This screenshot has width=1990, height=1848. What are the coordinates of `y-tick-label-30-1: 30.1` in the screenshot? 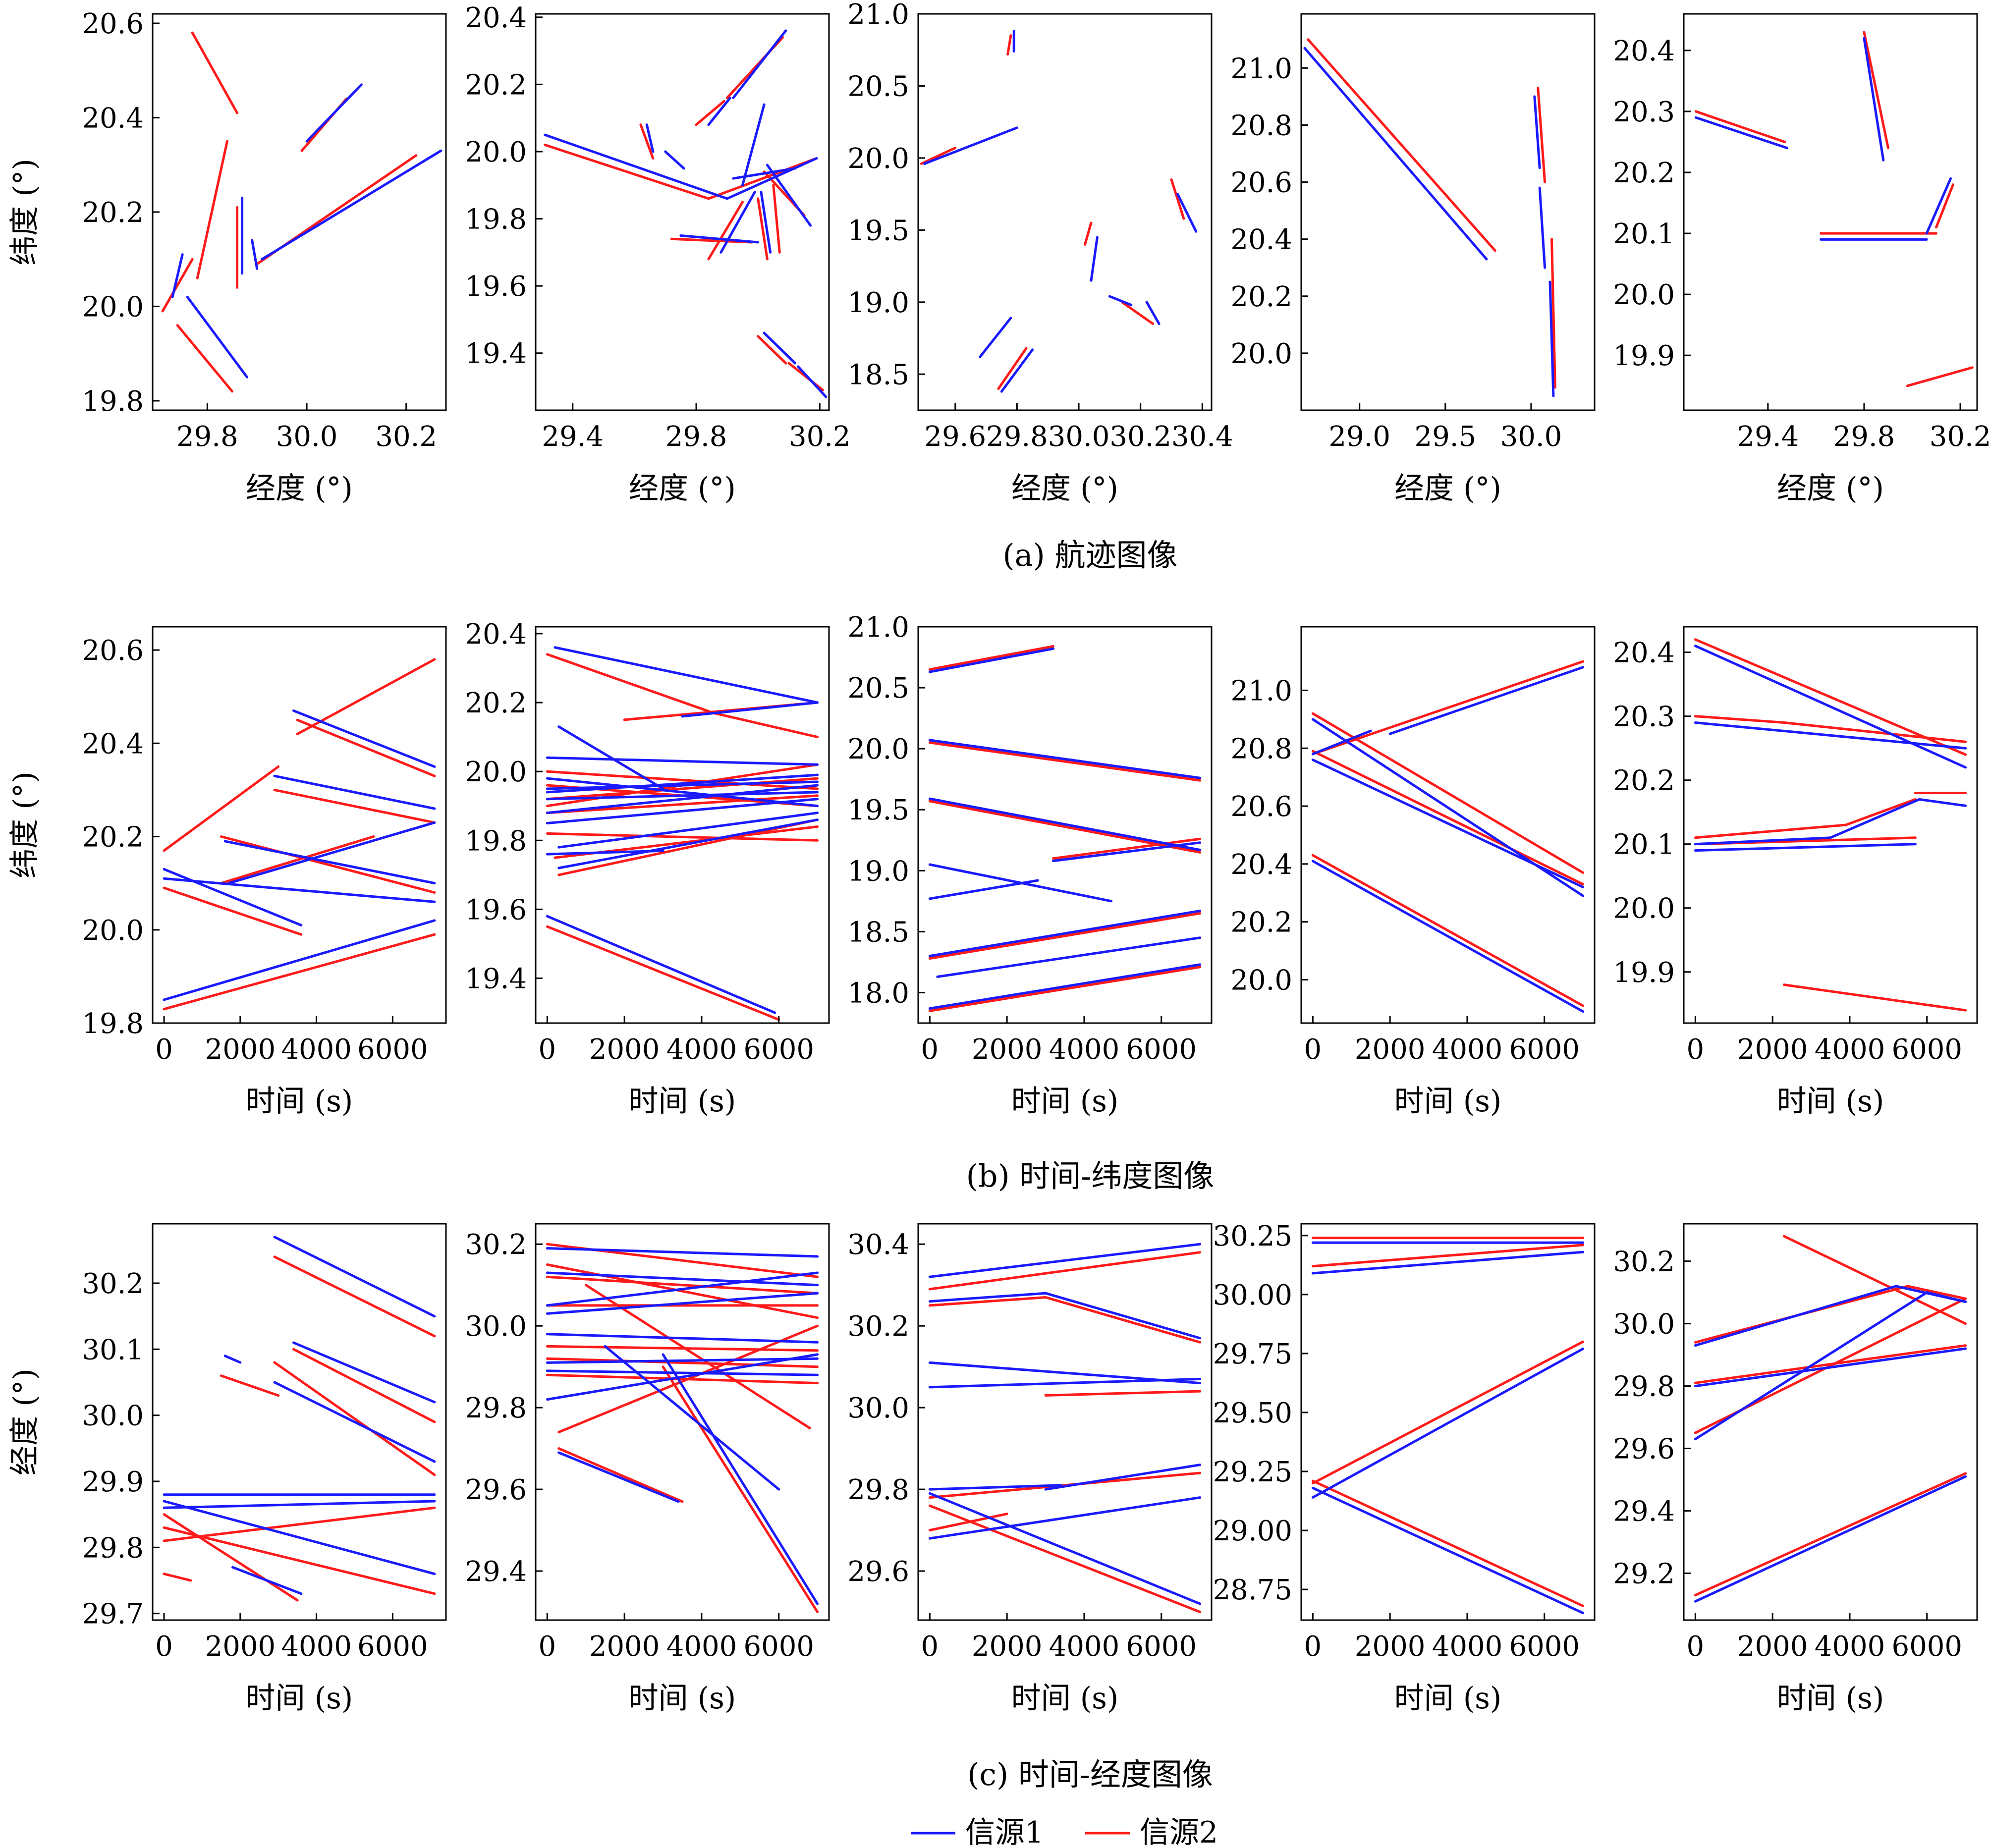 It's located at (113, 1350).